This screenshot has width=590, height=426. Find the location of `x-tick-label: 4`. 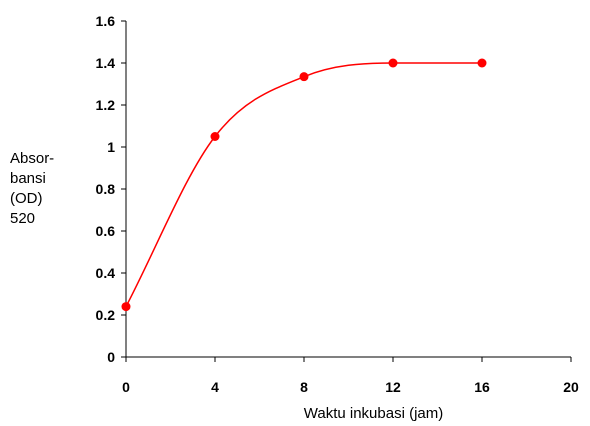

x-tick-label: 4 is located at coordinates (215, 387).